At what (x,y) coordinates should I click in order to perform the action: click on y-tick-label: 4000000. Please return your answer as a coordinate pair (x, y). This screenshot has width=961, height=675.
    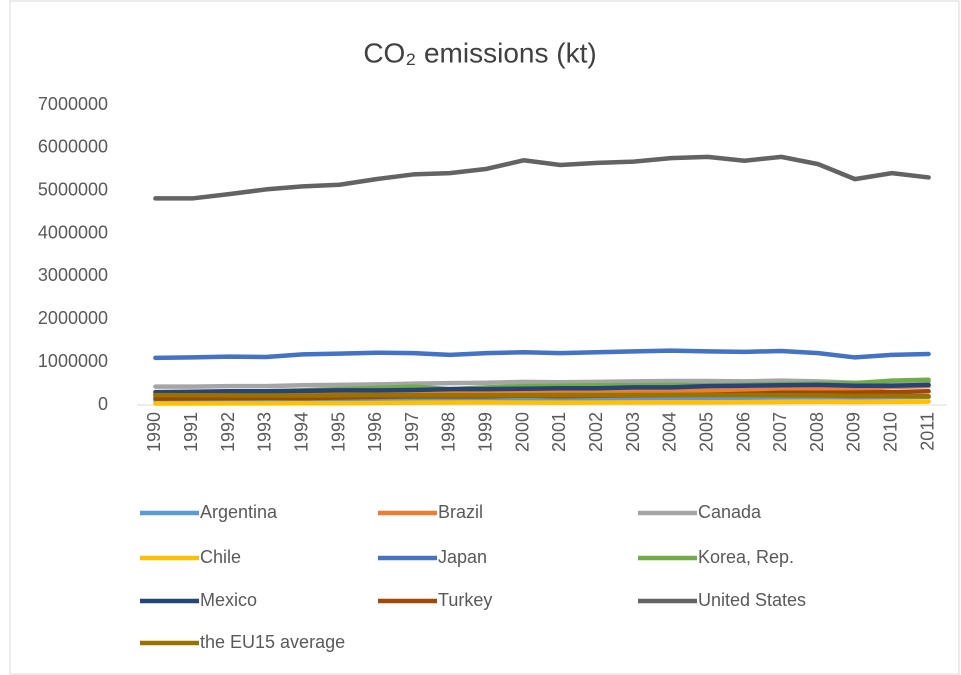
    Looking at the image, I should click on (73, 232).